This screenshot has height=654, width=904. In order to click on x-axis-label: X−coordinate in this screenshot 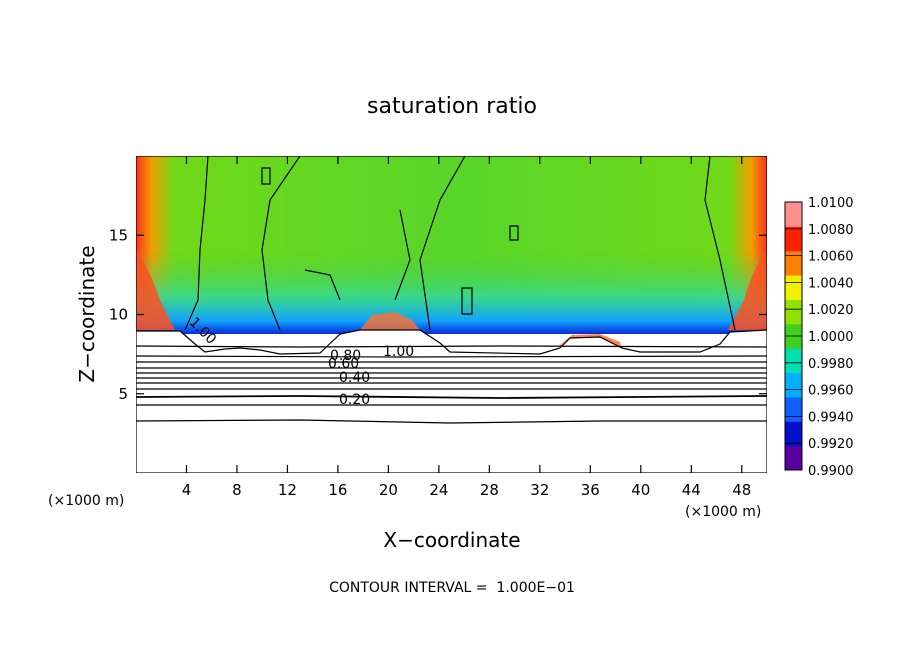, I will do `click(451, 540)`.